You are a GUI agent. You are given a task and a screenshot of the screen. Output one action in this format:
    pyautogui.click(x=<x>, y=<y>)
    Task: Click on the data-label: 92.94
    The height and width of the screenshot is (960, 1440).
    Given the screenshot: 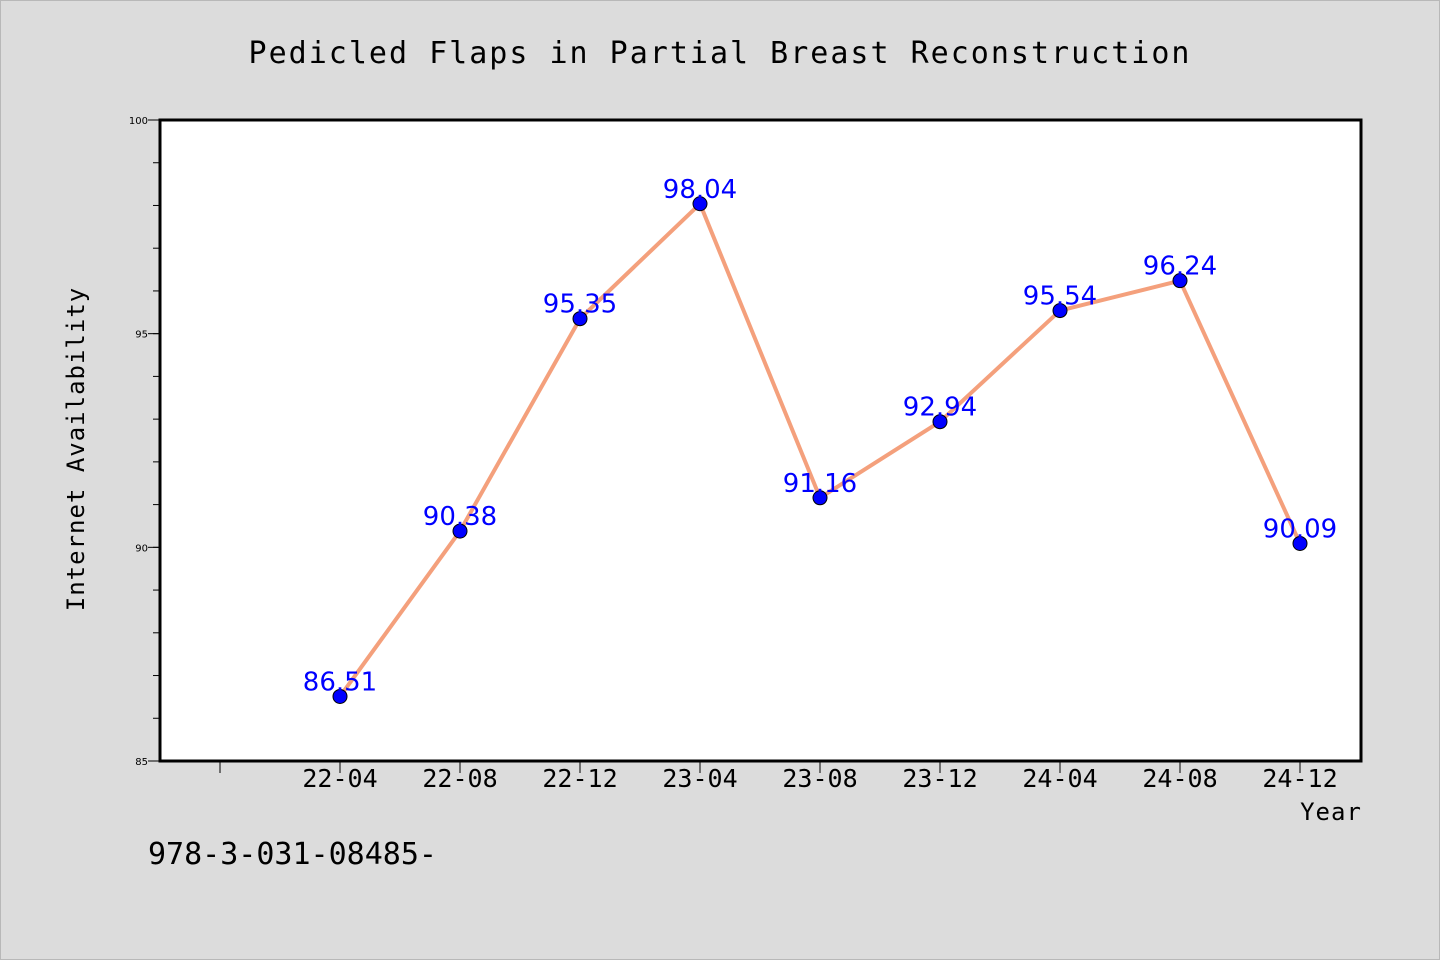 What is the action you would take?
    pyautogui.click(x=940, y=408)
    